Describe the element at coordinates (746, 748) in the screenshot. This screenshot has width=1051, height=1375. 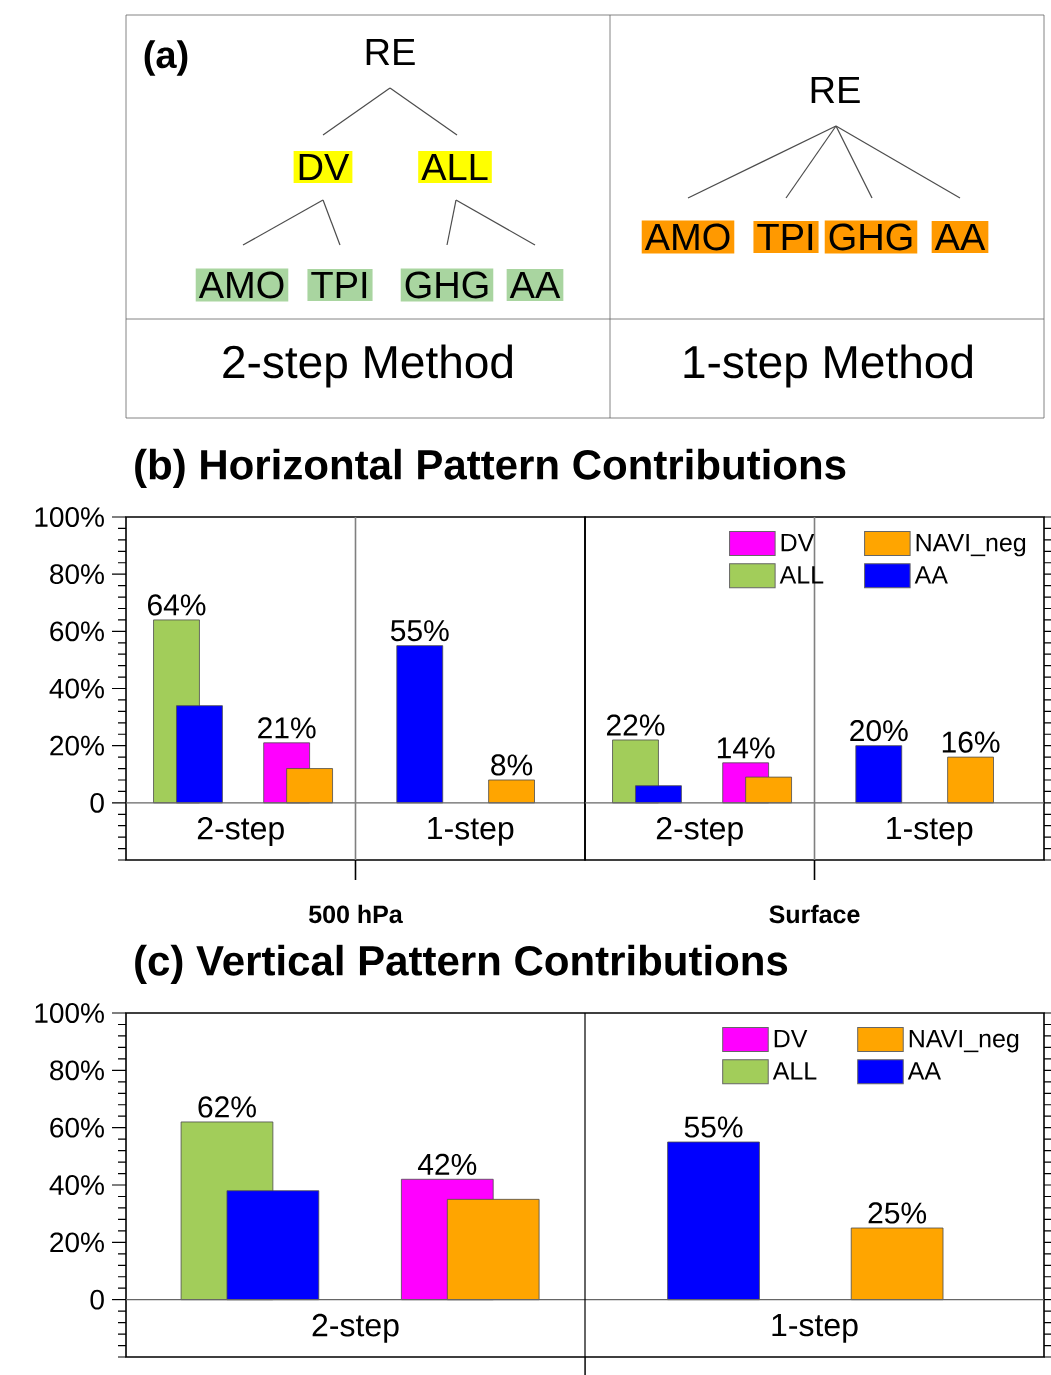
I see `data-label: 14%` at that location.